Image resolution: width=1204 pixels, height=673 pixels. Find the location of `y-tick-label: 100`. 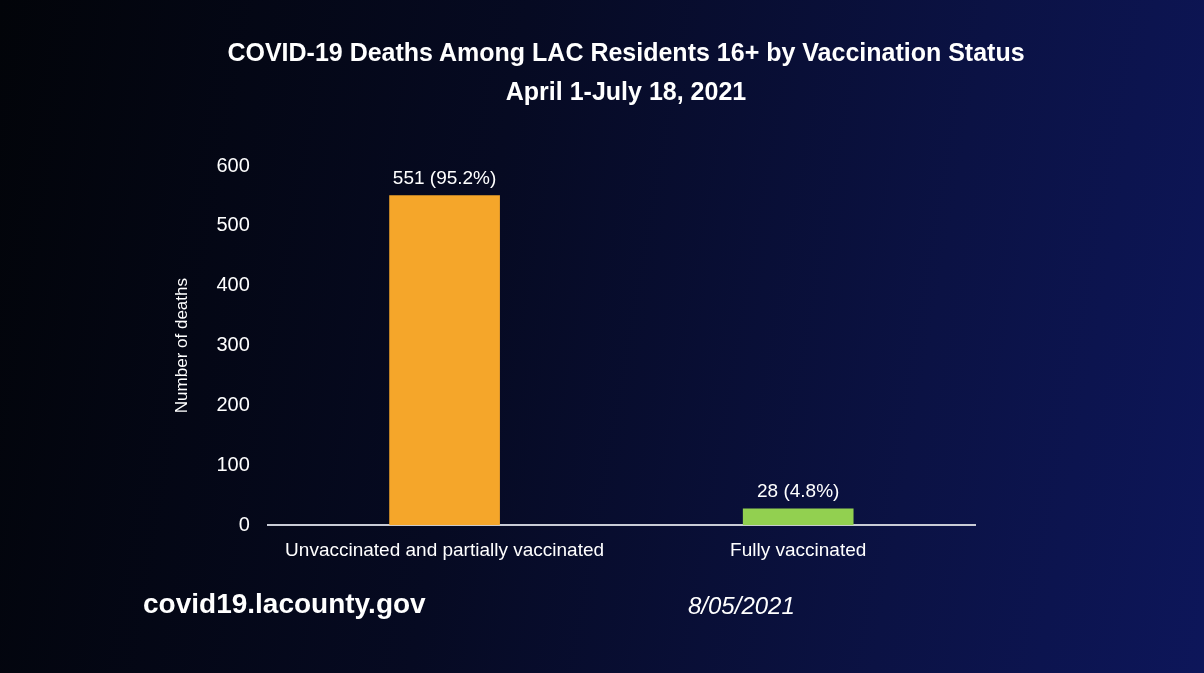

y-tick-label: 100 is located at coordinates (233, 463).